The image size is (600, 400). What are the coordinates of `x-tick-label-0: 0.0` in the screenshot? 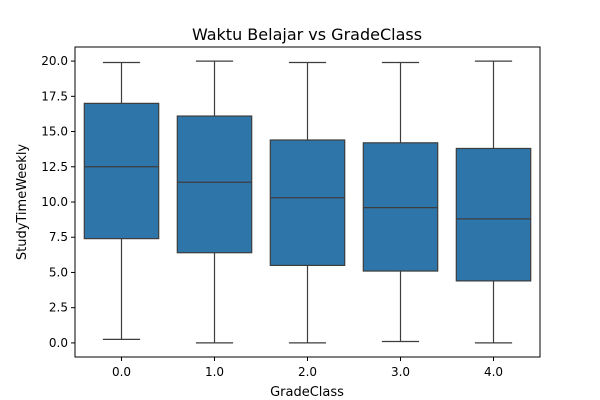 It's located at (121, 372).